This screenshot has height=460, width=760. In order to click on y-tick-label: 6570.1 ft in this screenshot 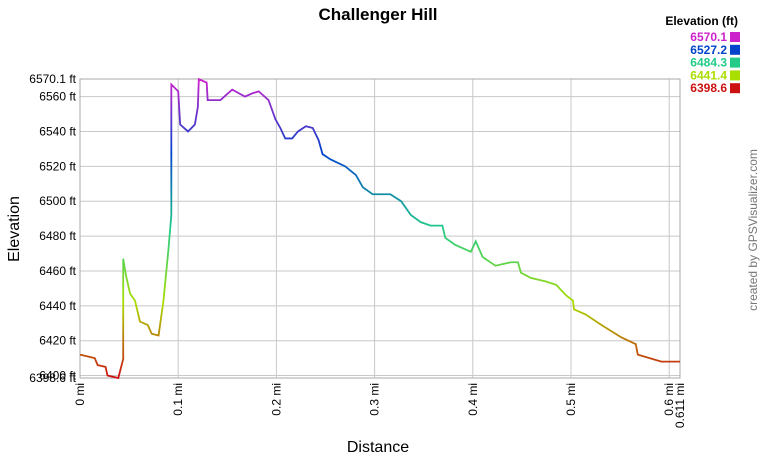, I will do `click(52, 79)`.